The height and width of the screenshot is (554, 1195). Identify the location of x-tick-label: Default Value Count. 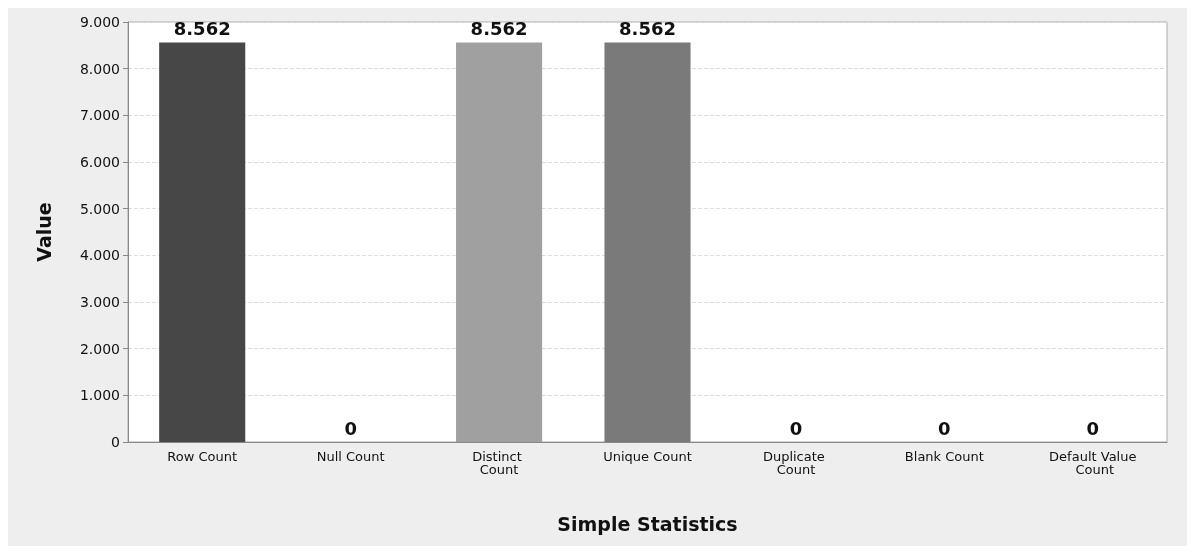
(1093, 463).